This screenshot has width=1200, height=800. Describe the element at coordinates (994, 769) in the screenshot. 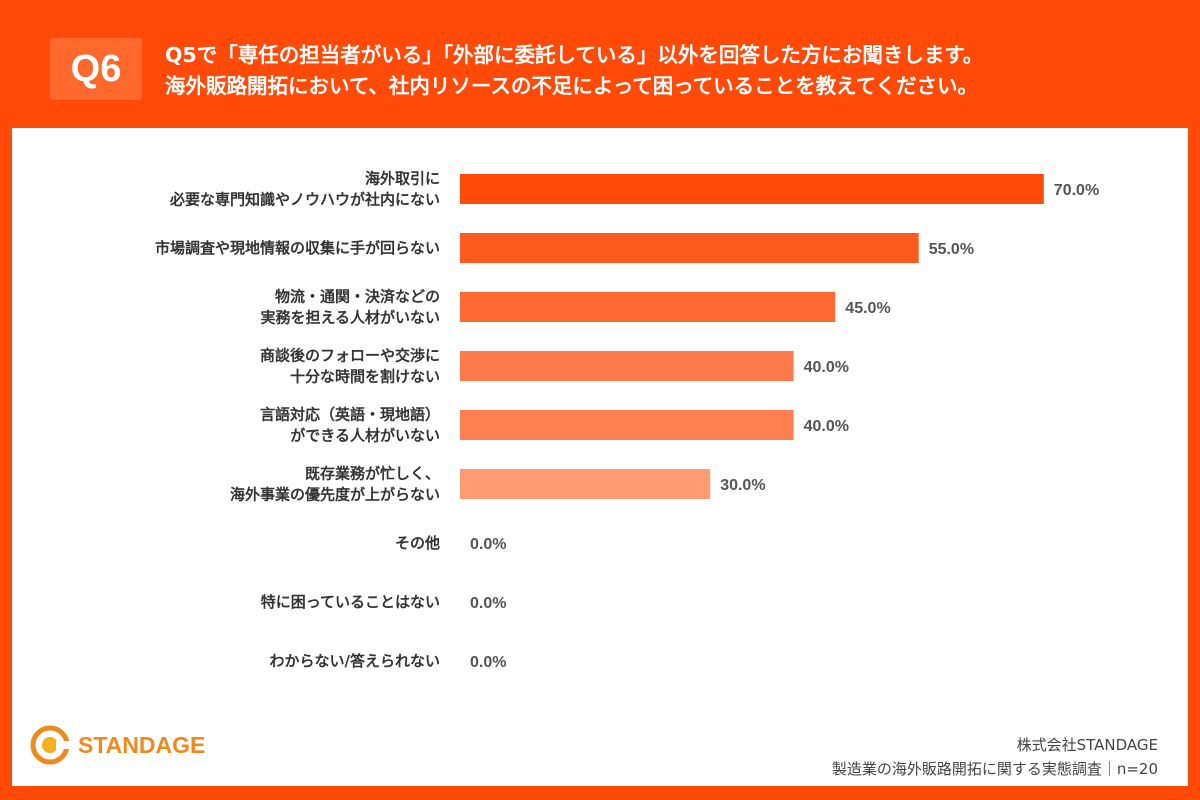

I see `survey-info: 製造業の海外販路開拓に関する実態調査｜n=20` at that location.